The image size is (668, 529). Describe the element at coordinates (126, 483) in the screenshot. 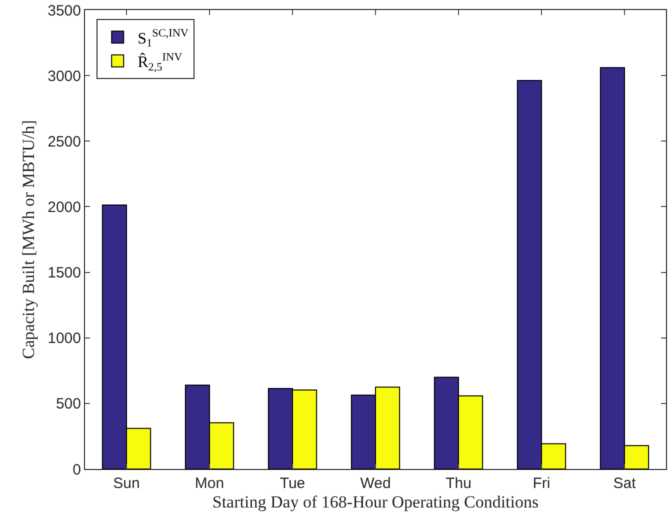

I see `x-tick-label: Sun` at that location.